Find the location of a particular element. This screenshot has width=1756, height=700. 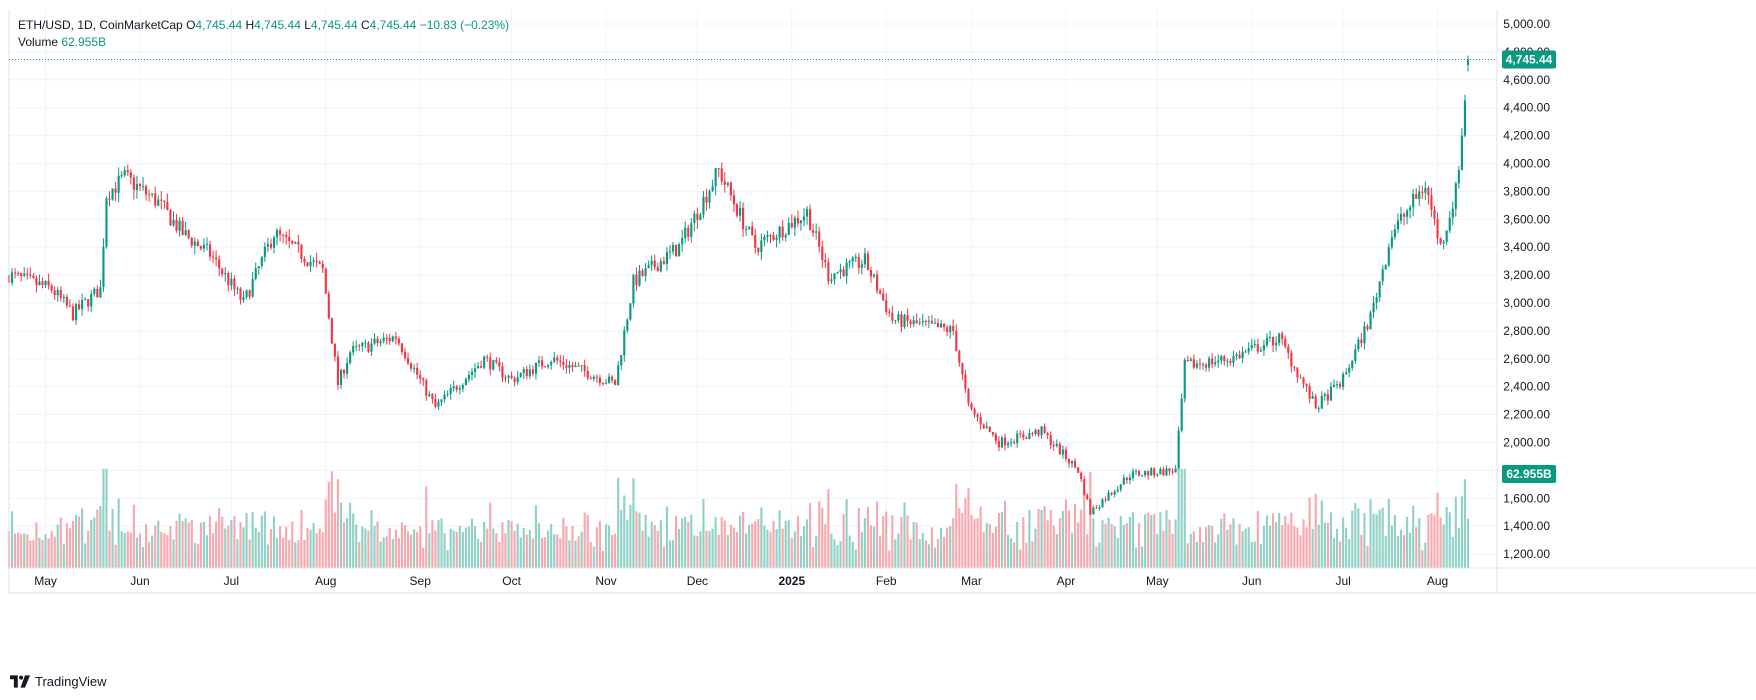

legend-volume-label: Volume is located at coordinates (38, 42).